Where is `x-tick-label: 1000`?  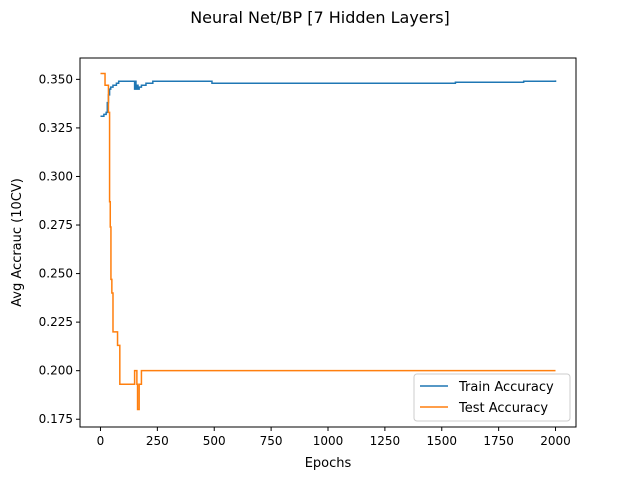
x-tick-label: 1000 is located at coordinates (328, 441).